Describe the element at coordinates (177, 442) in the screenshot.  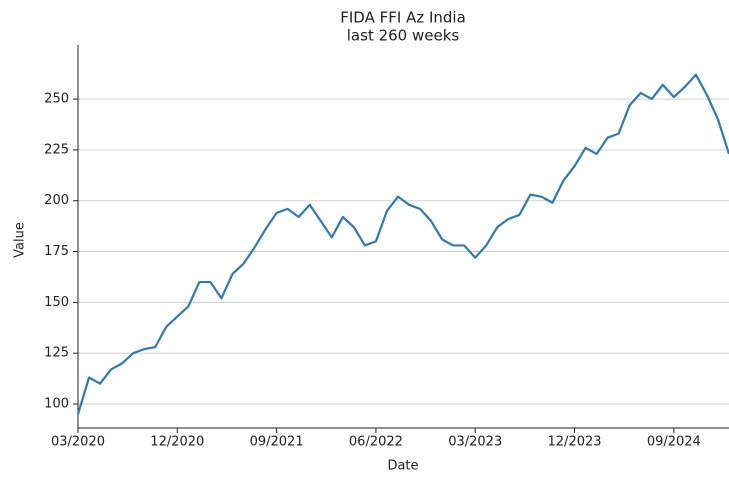
I see `x-tick-label: 12/2020` at that location.